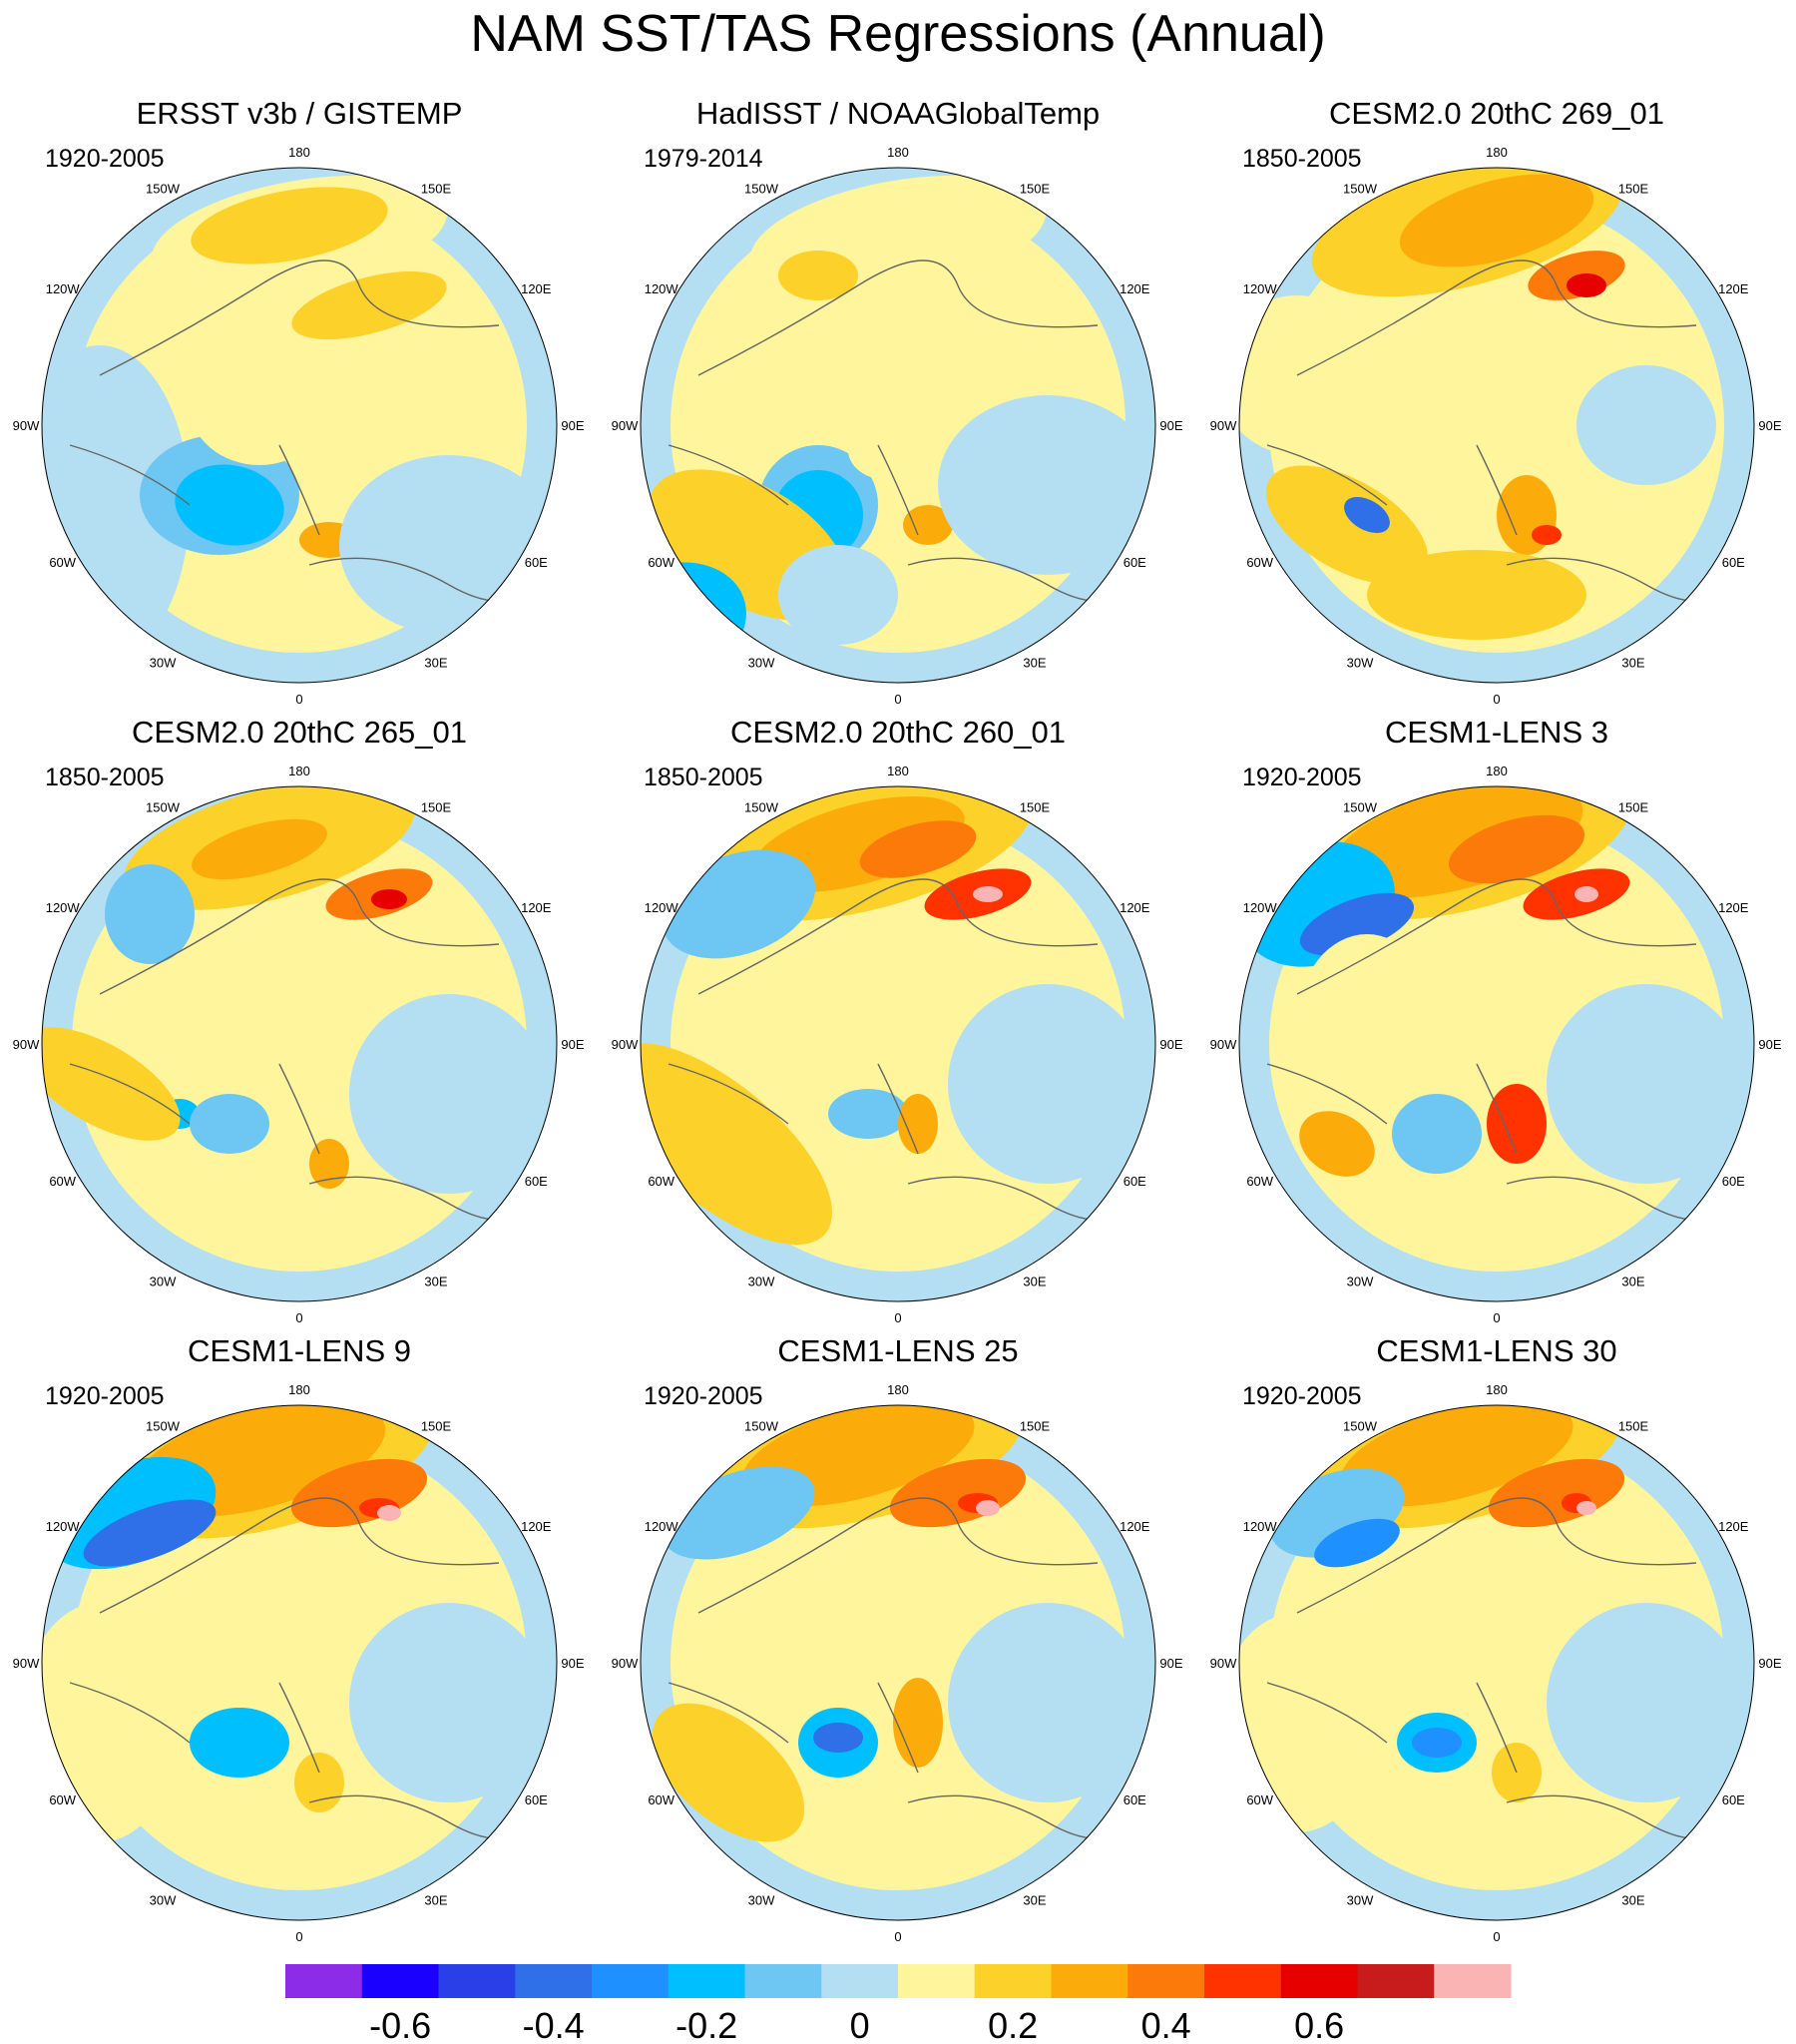  Describe the element at coordinates (703, 159) in the screenshot. I see `panel-period: 1979-2014` at that location.